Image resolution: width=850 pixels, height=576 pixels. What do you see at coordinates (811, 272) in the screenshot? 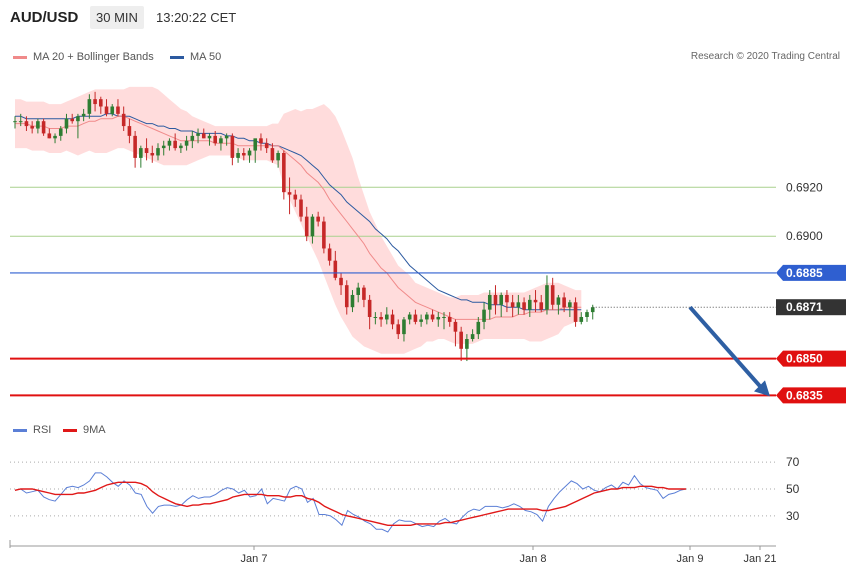
I see `resistance-tag` at bounding box center [811, 272].